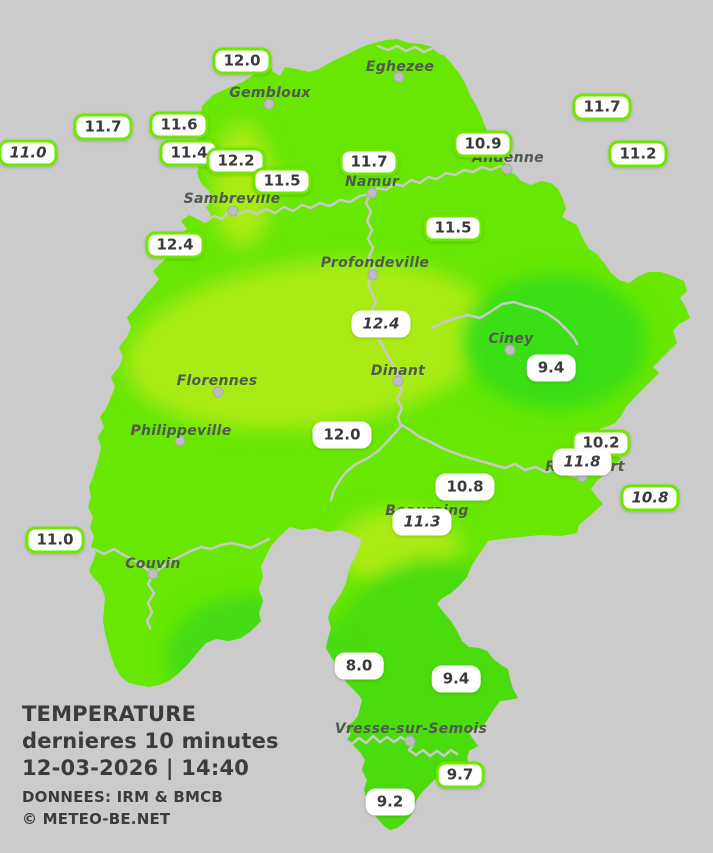  I want to click on city-label: Couvin, so click(153, 564).